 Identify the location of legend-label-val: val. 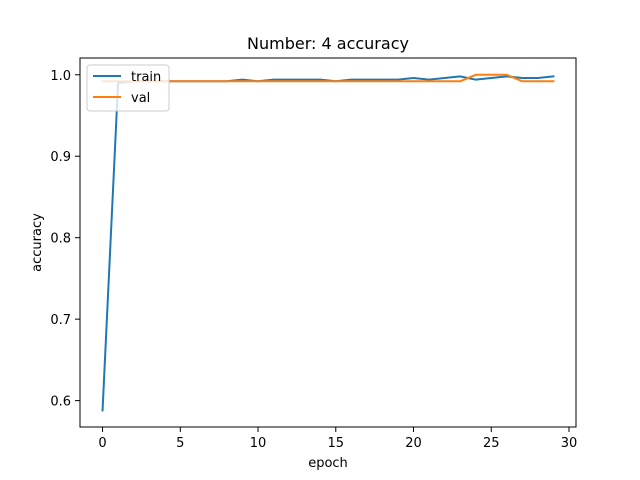
(140, 98).